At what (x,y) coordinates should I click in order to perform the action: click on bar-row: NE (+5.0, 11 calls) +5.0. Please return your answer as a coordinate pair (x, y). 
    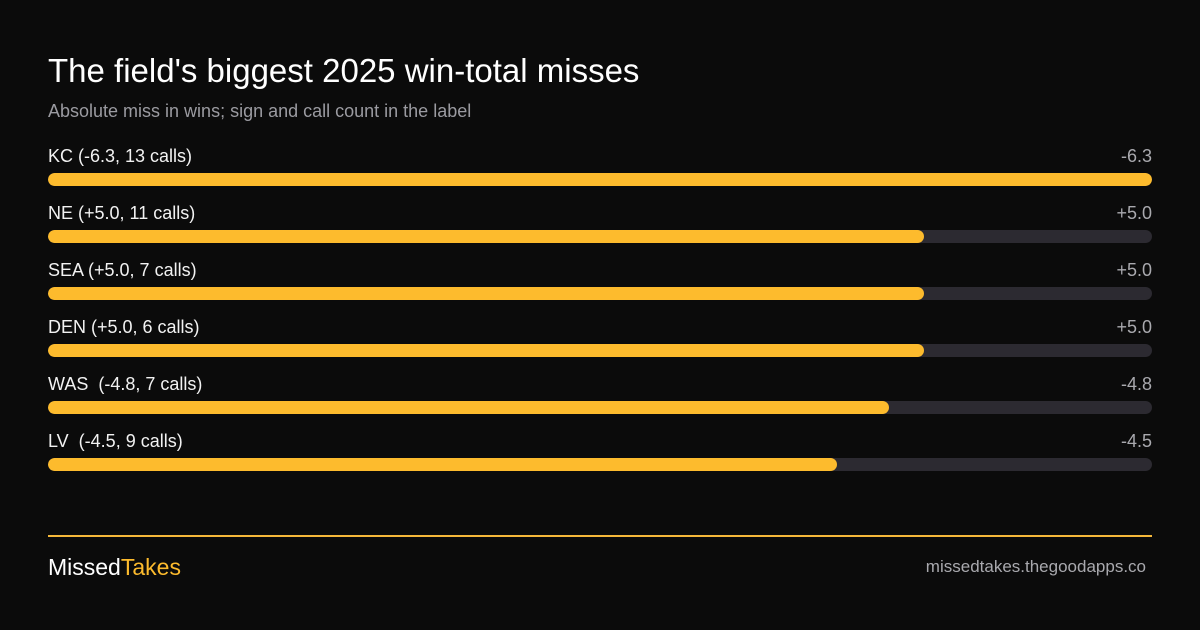
    Looking at the image, I should click on (600, 228).